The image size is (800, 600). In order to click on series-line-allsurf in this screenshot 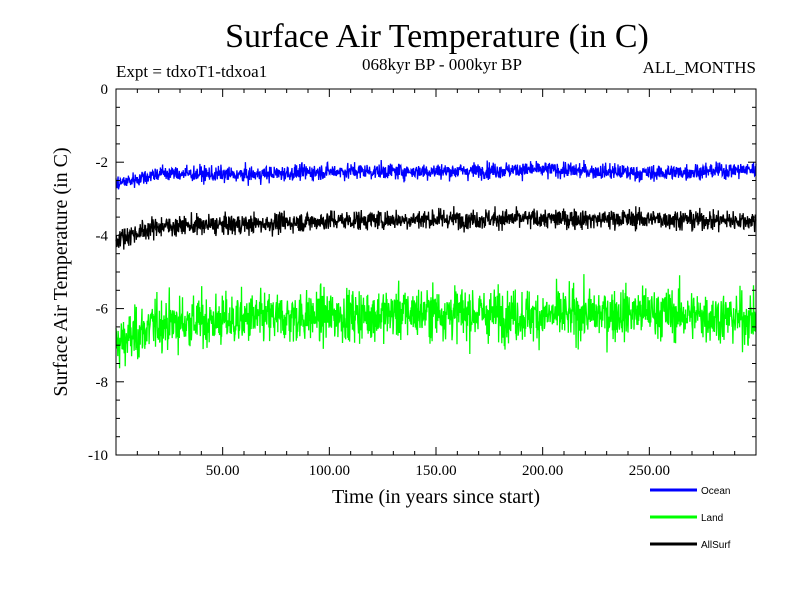, I will do `click(436, 228)`.